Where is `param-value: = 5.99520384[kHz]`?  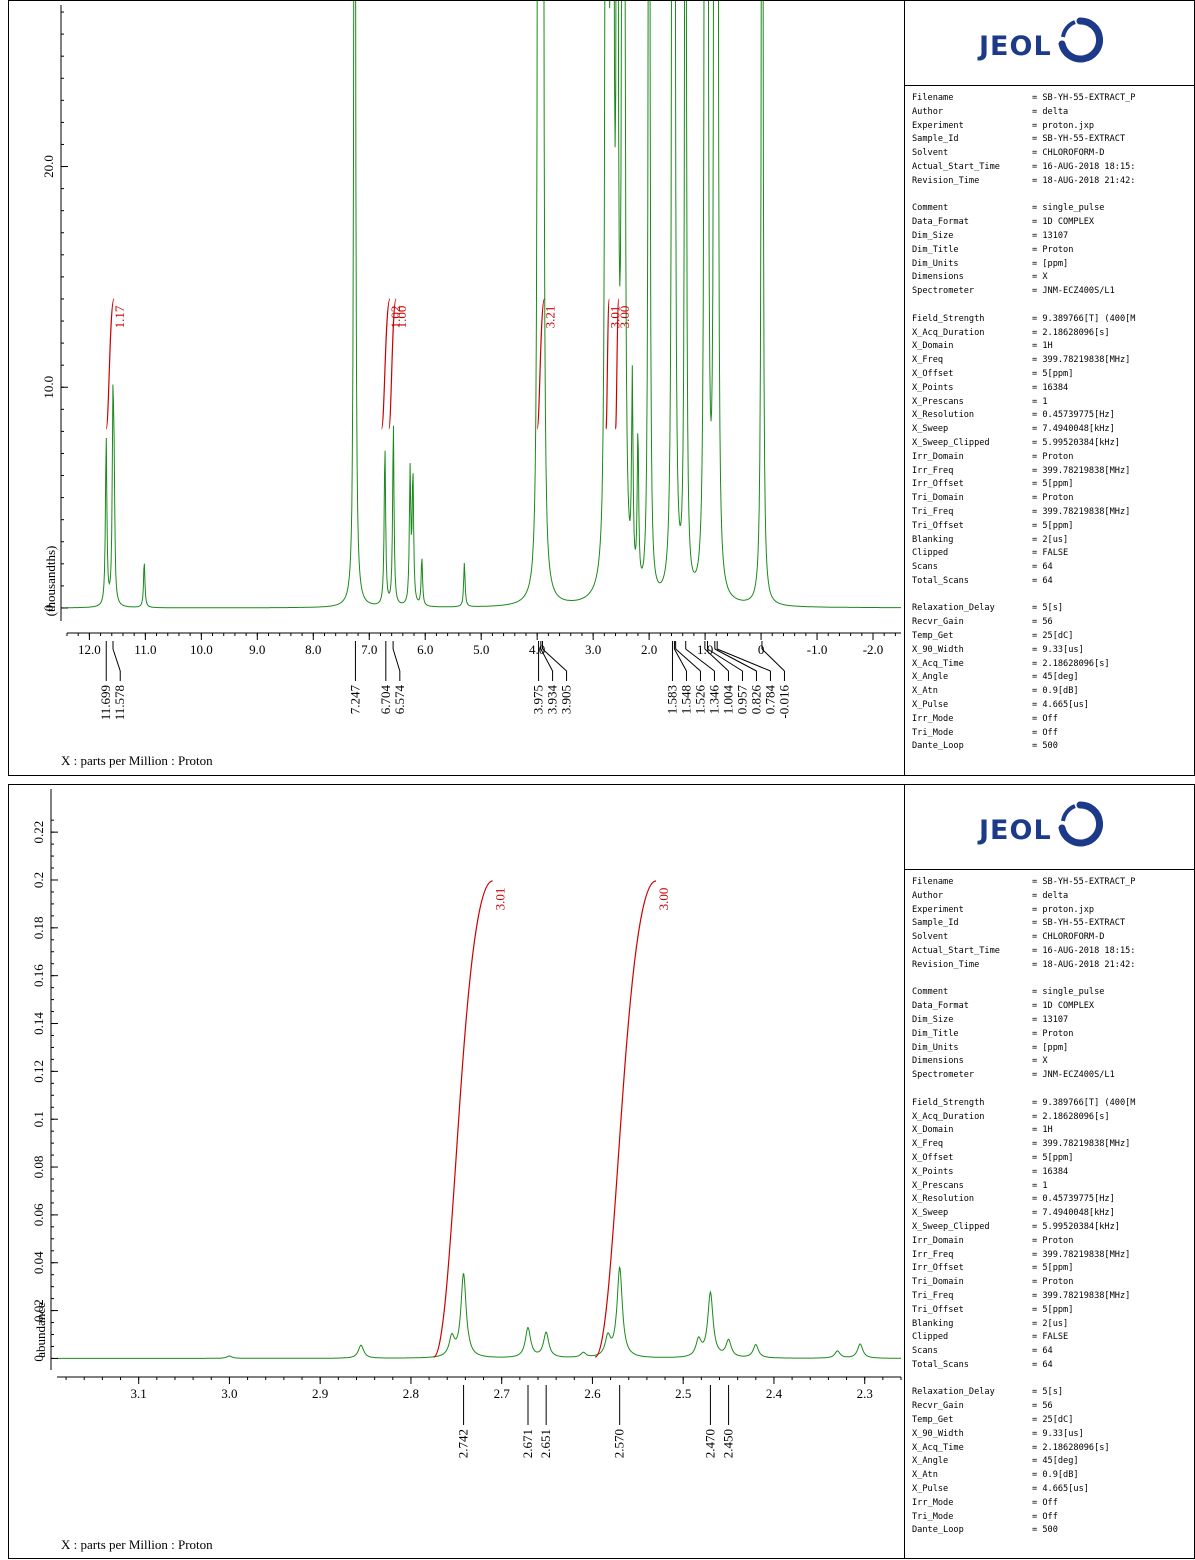 param-value: = 5.99520384[kHz] is located at coordinates (1076, 442).